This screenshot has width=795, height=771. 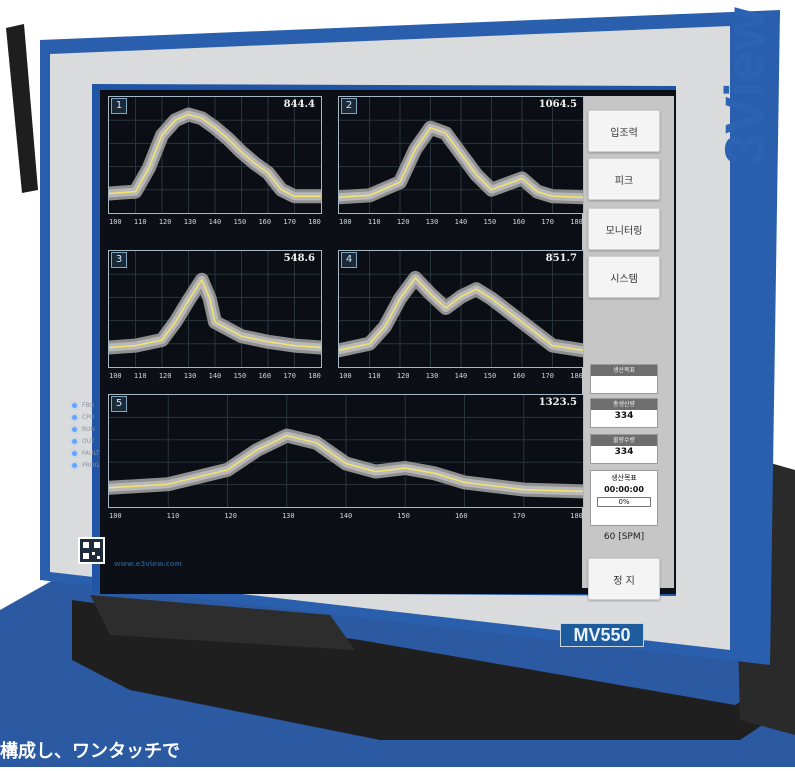 I want to click on brand-logo: 3View, so click(x=744, y=86).